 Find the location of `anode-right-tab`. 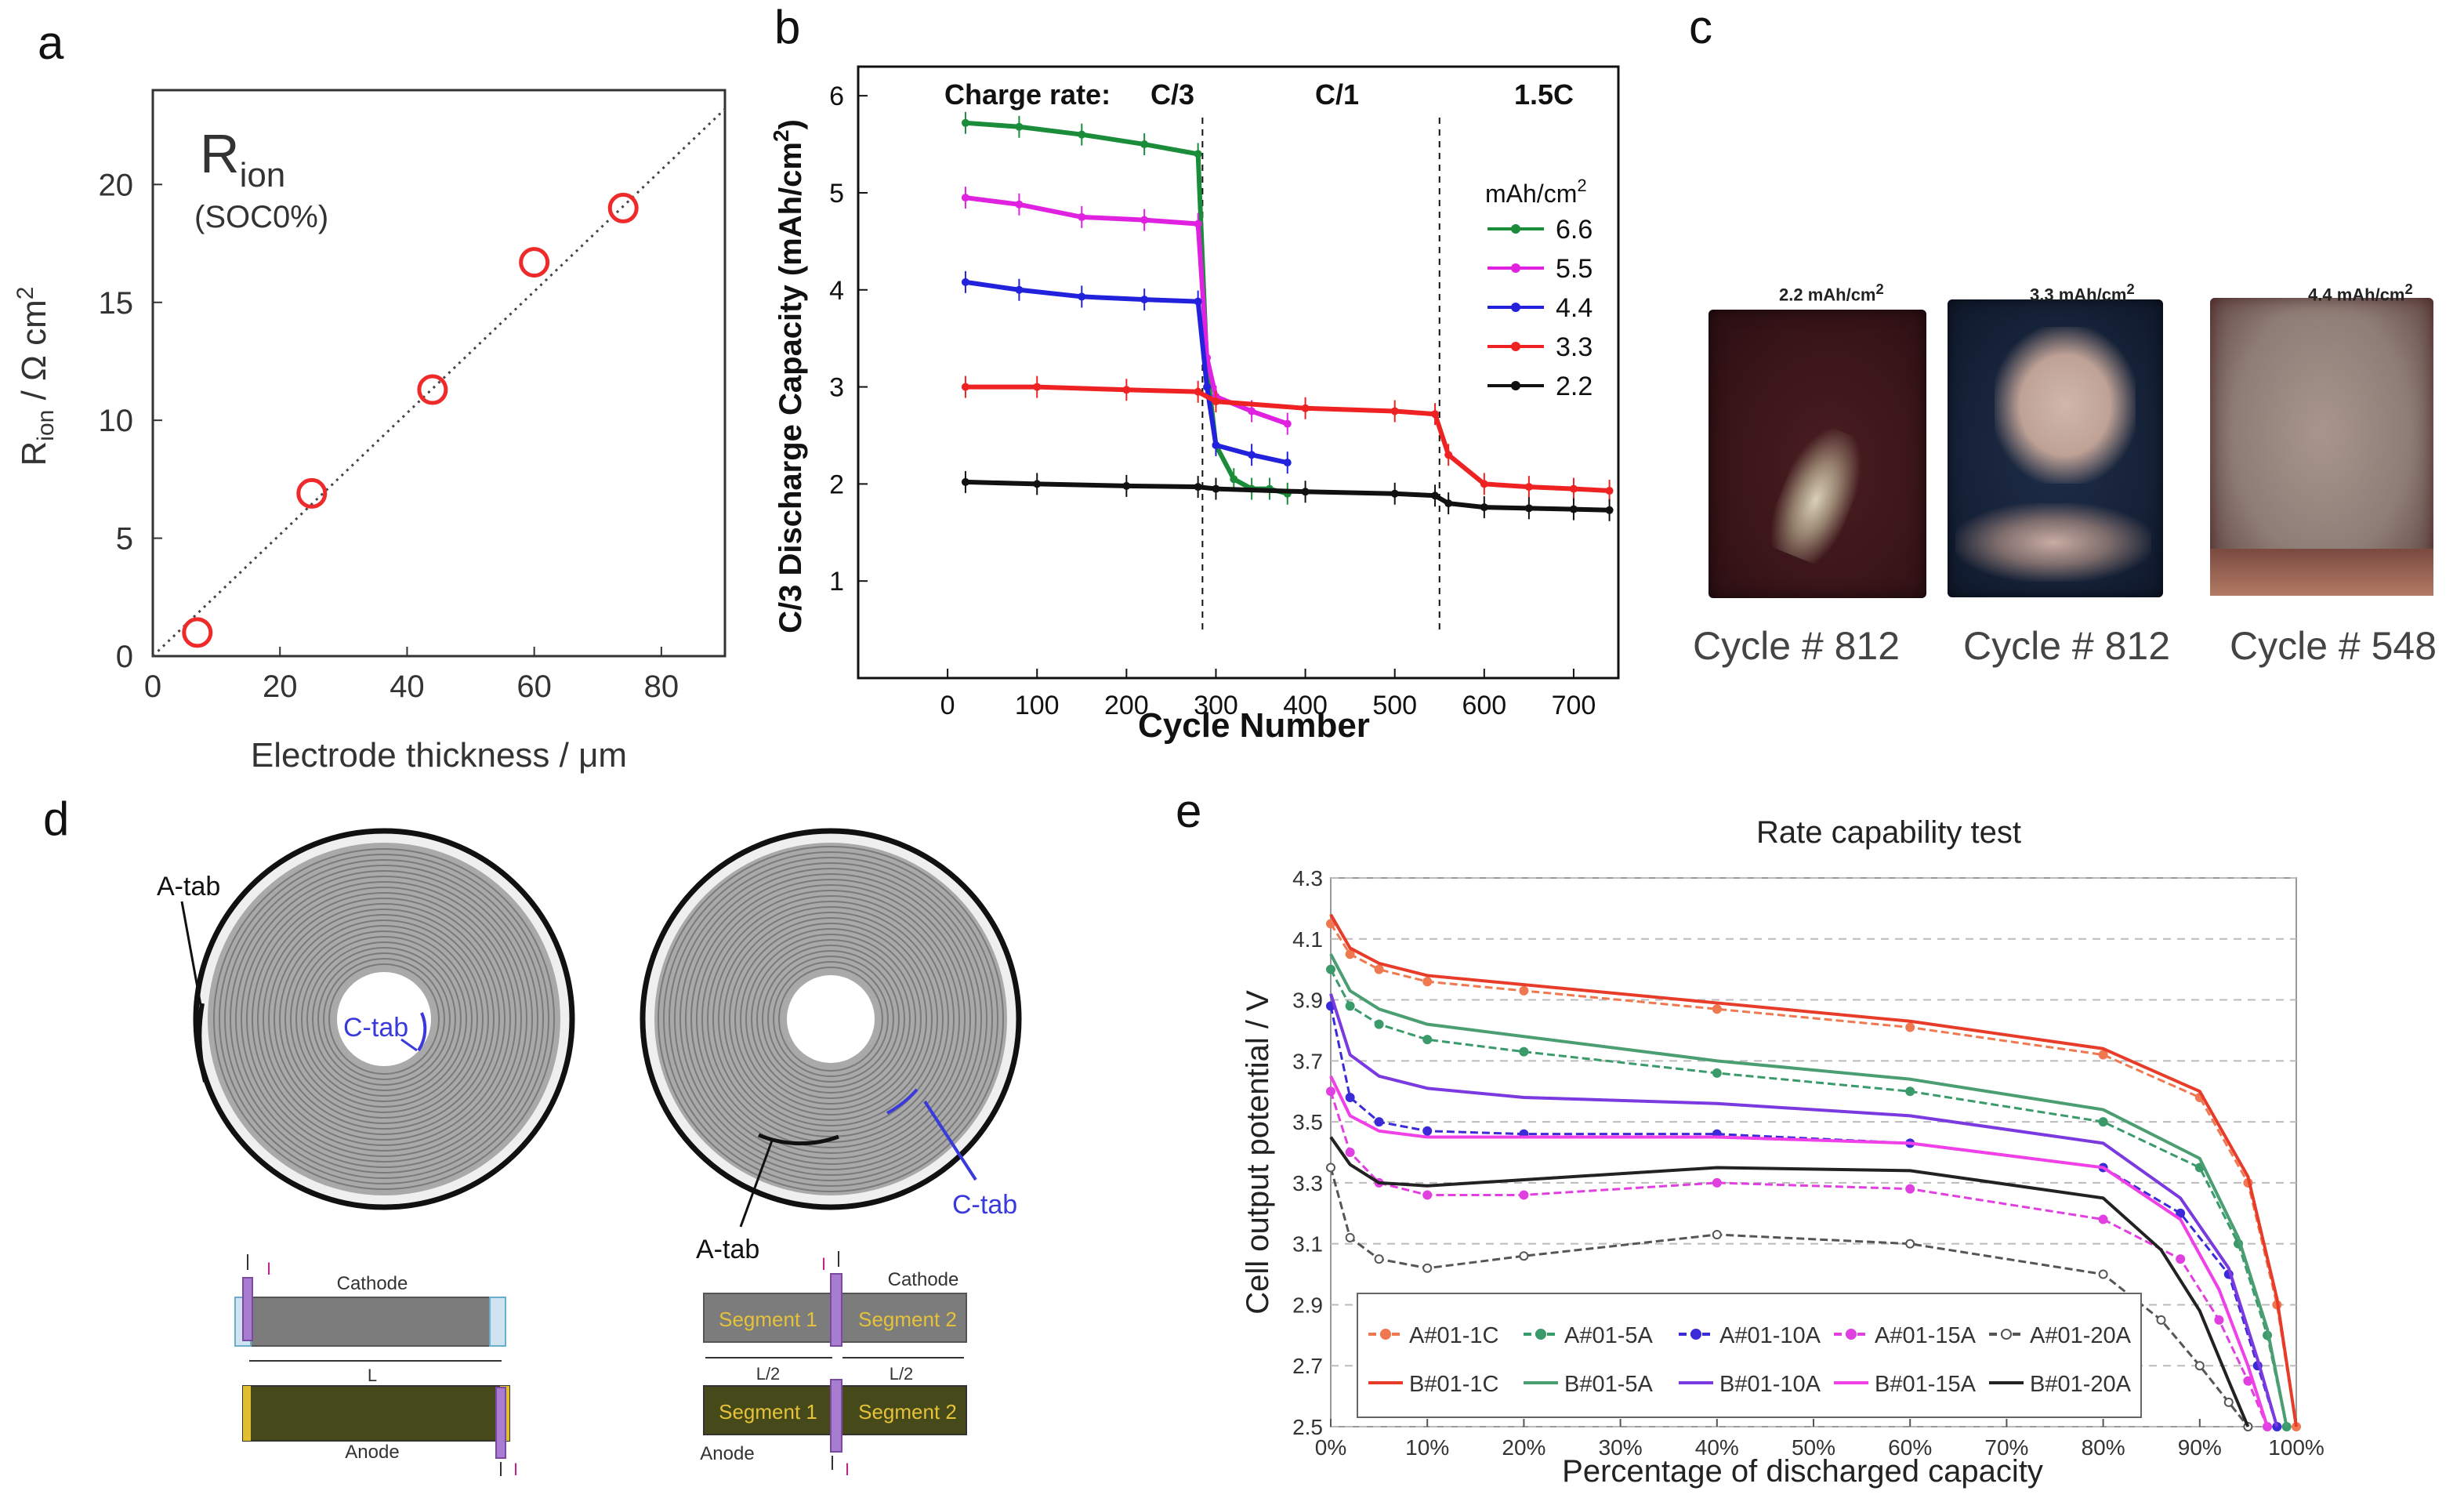

anode-right-tab is located at coordinates (836, 1416).